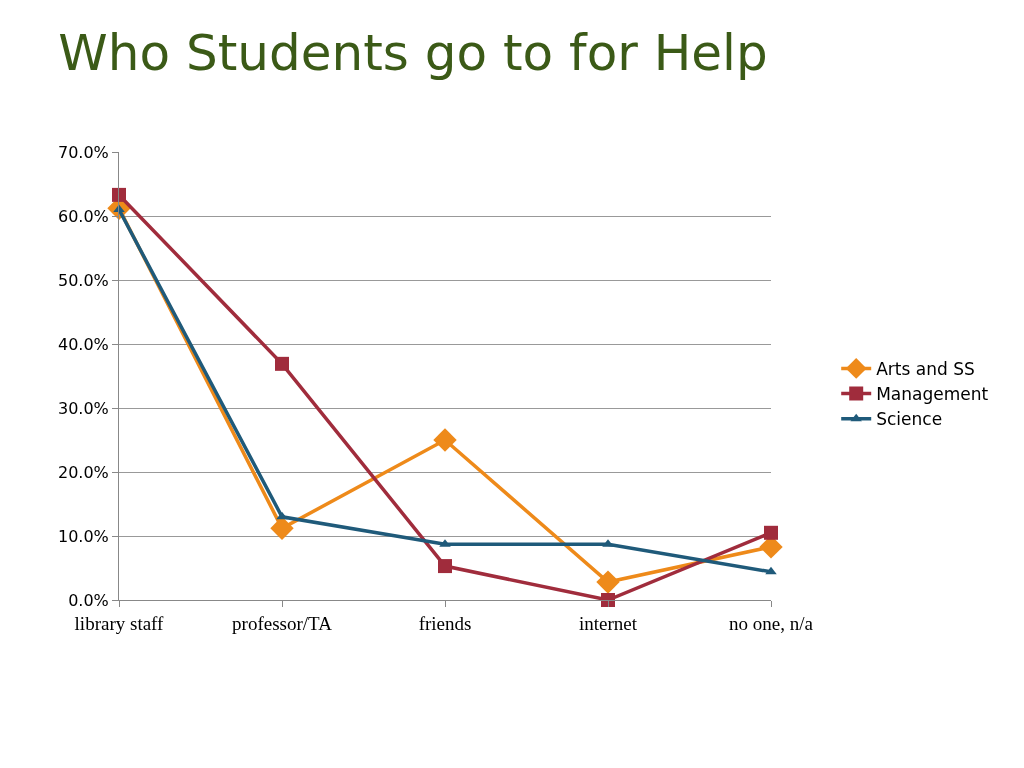  I want to click on x-tick-label: professor/TA, so click(282, 623).